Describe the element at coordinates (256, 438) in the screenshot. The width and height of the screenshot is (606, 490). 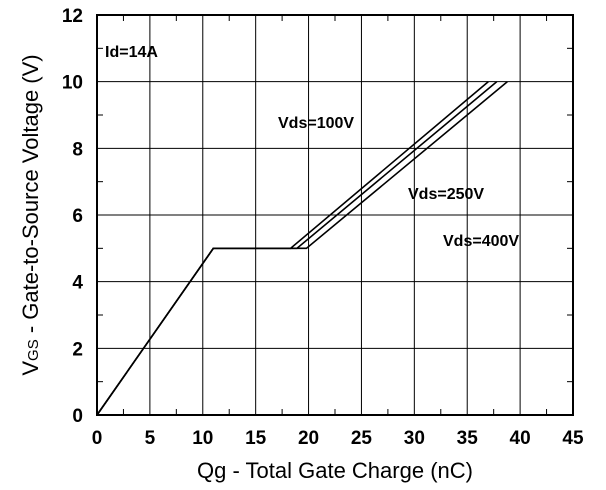
I see `x-tick-label: 15` at that location.